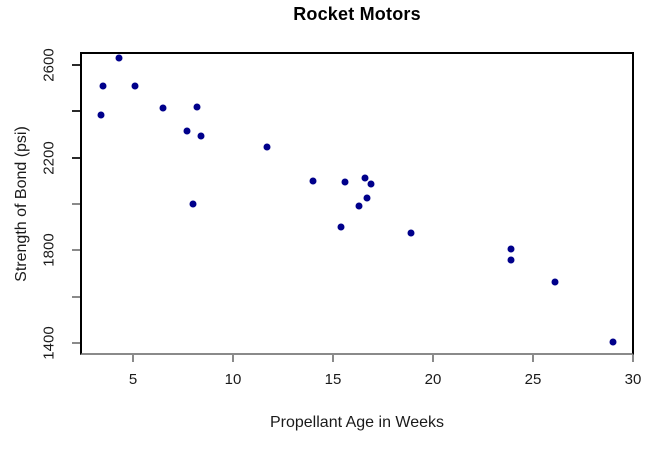 This screenshot has width=661, height=457. What do you see at coordinates (49, 65) in the screenshot?
I see `y-tick-label: 2600` at bounding box center [49, 65].